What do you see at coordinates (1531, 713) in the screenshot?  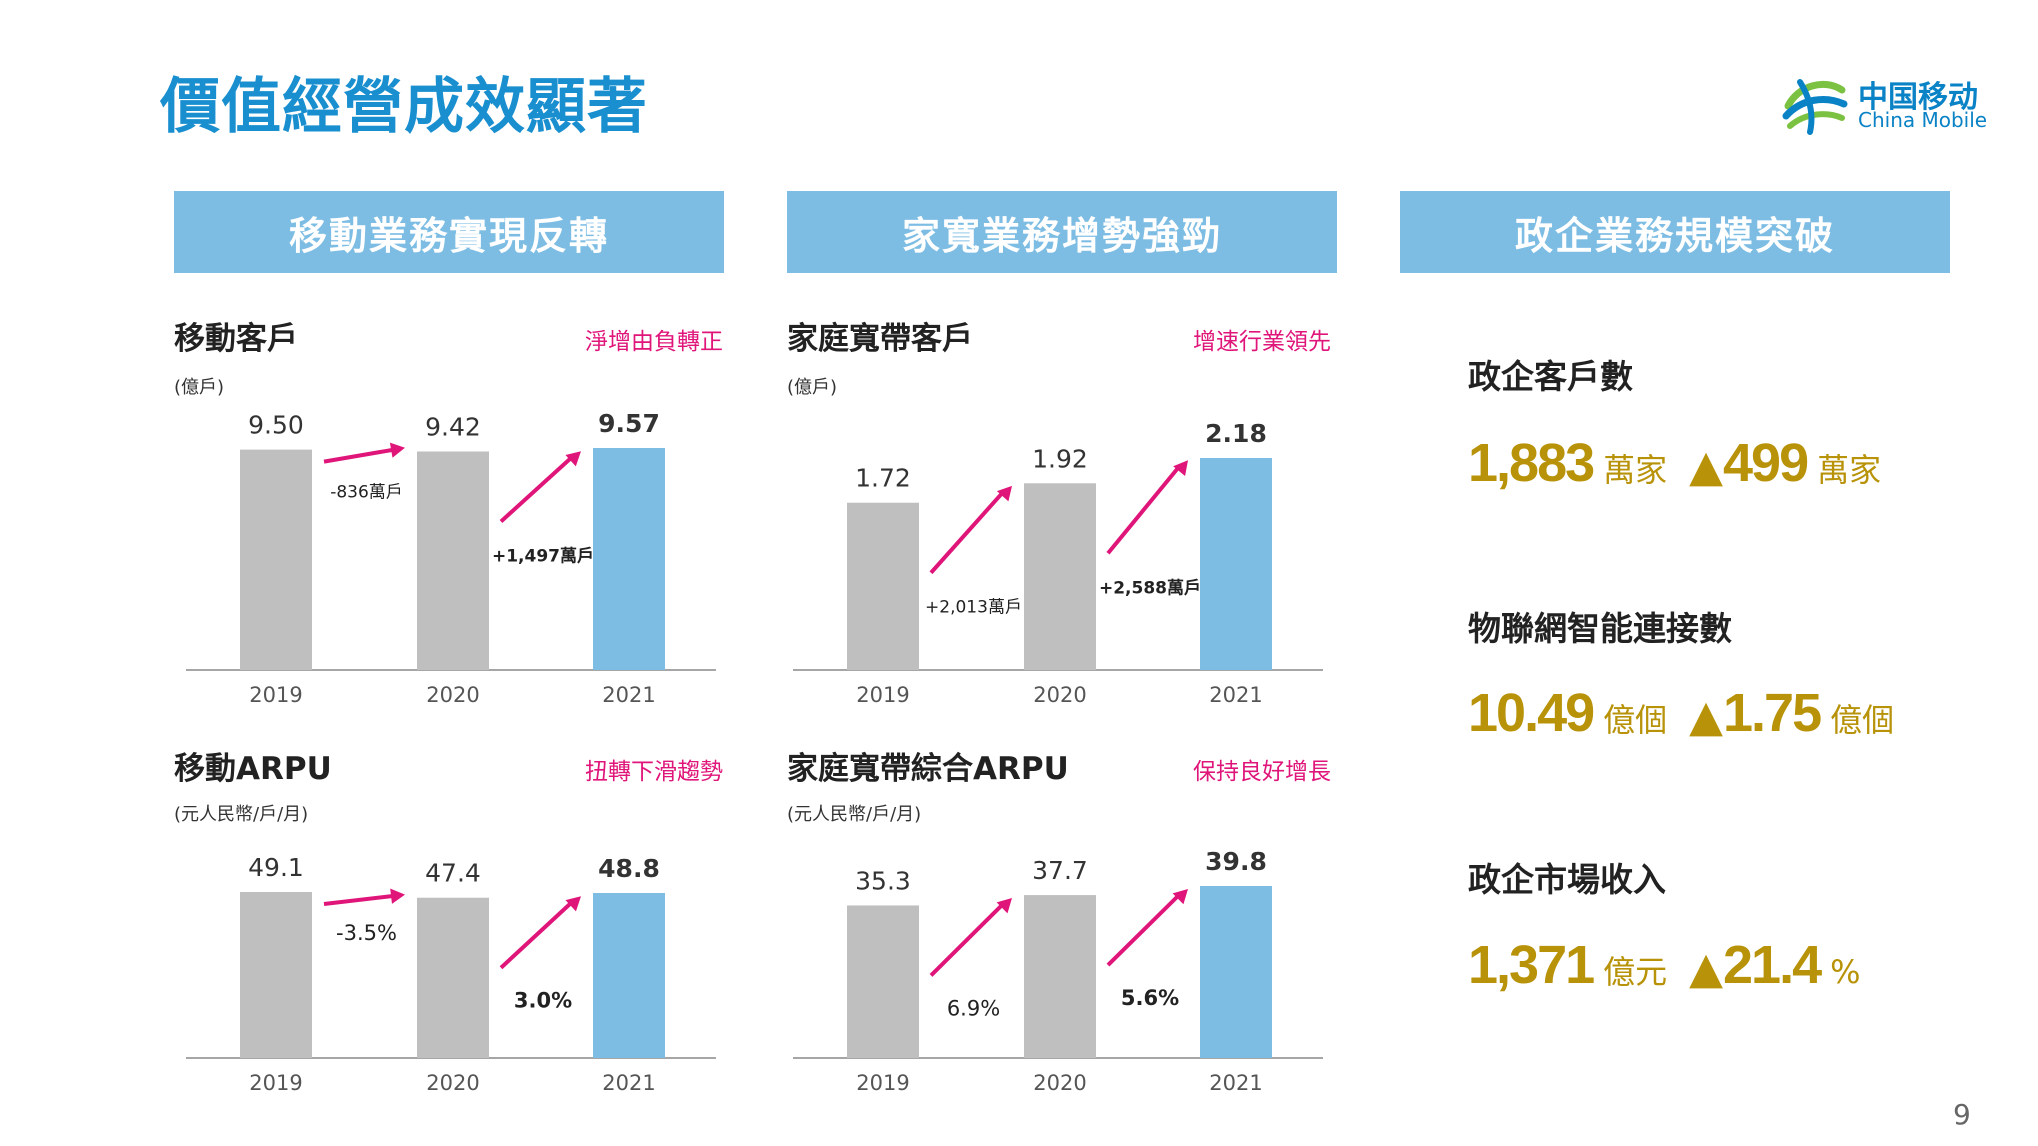 I see `metric-value: 10.49` at bounding box center [1531, 713].